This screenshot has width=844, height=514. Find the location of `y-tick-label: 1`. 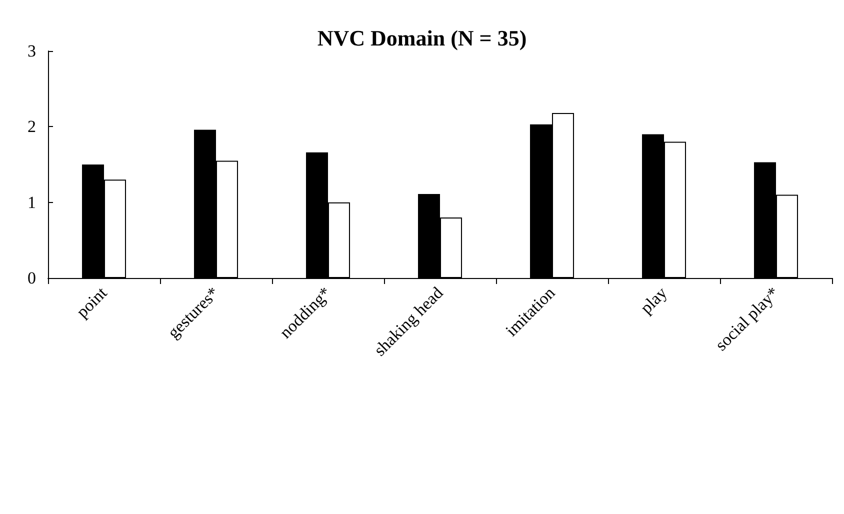

y-tick-label: 1 is located at coordinates (32, 202).